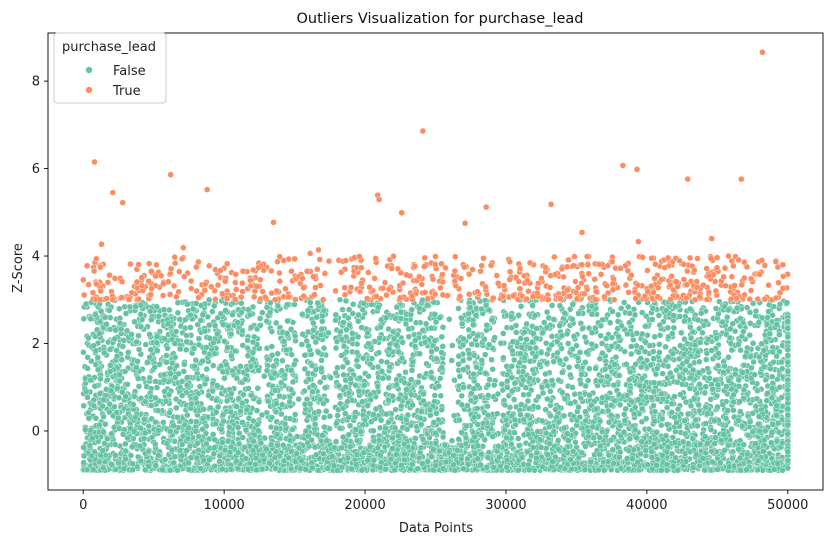  What do you see at coordinates (440, 19) in the screenshot?
I see `chart-title: Outliers Visualization for purchase_lead` at bounding box center [440, 19].